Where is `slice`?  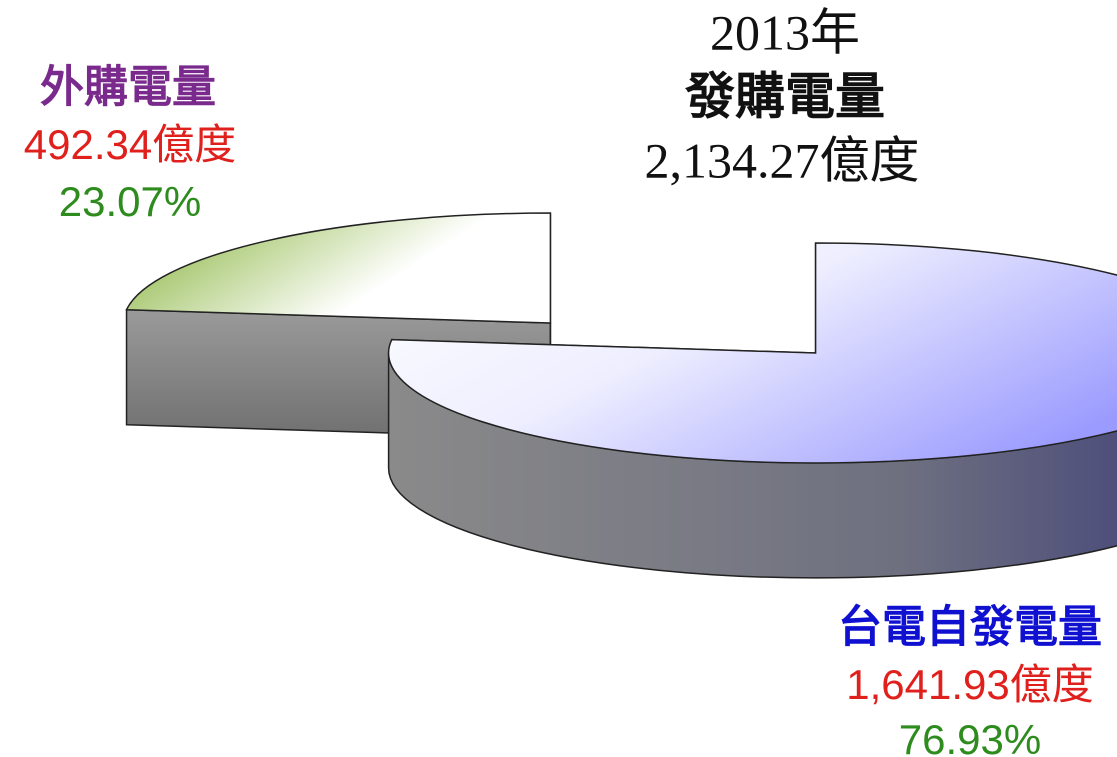 slice is located at coordinates (338, 268).